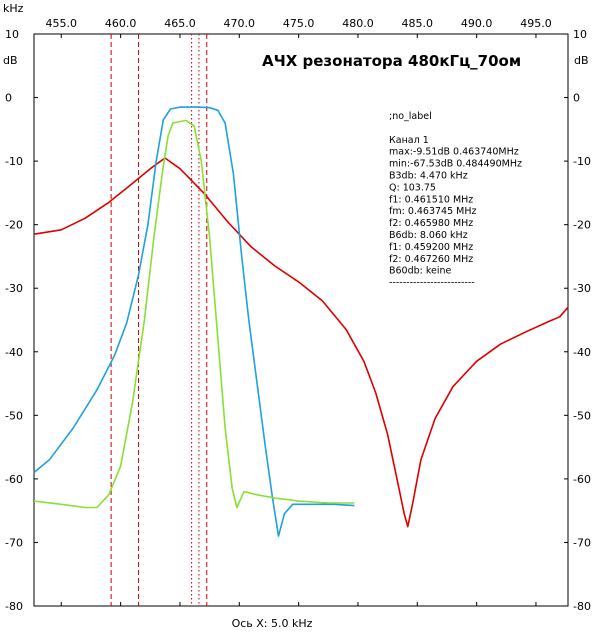 The width and height of the screenshot is (602, 643). What do you see at coordinates (412, 187) in the screenshot?
I see `info-line: Q: 103.75` at bounding box center [412, 187].